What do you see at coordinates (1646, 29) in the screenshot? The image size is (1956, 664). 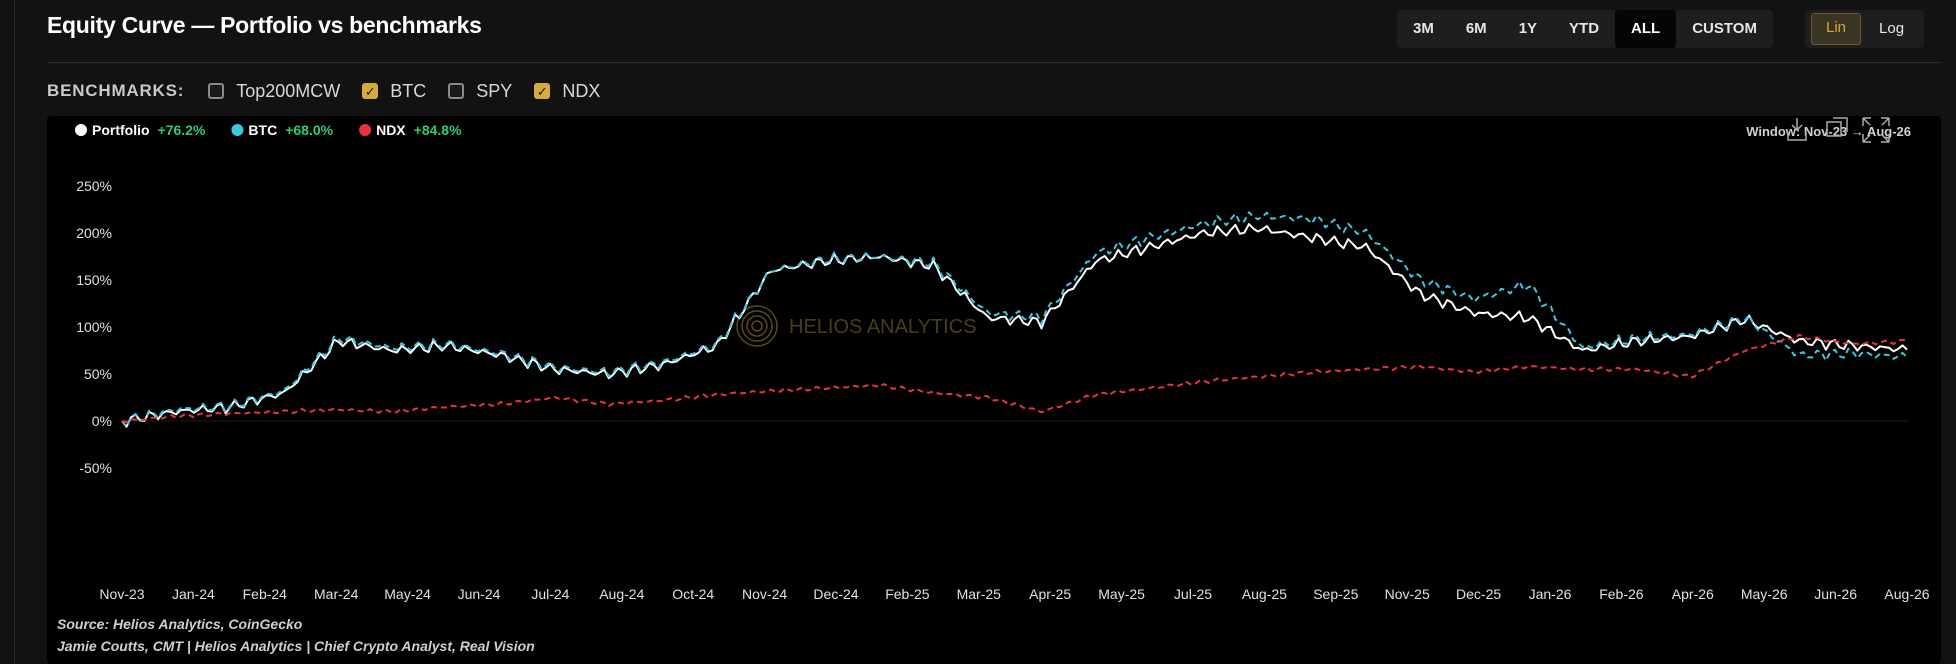 I see `range-all-button: ALL` at bounding box center [1646, 29].